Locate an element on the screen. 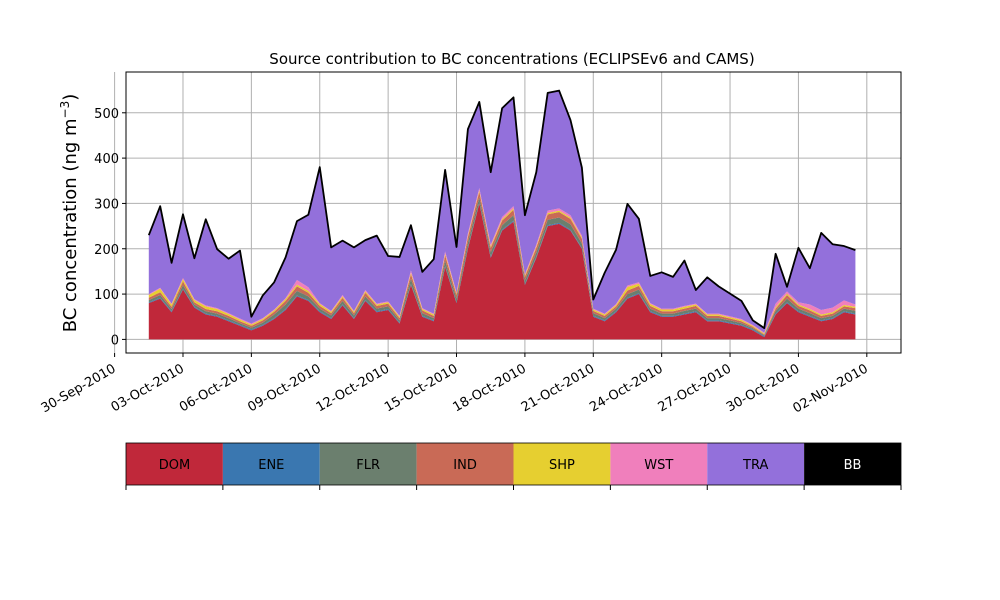  legend-swatch-flr is located at coordinates (368, 464).